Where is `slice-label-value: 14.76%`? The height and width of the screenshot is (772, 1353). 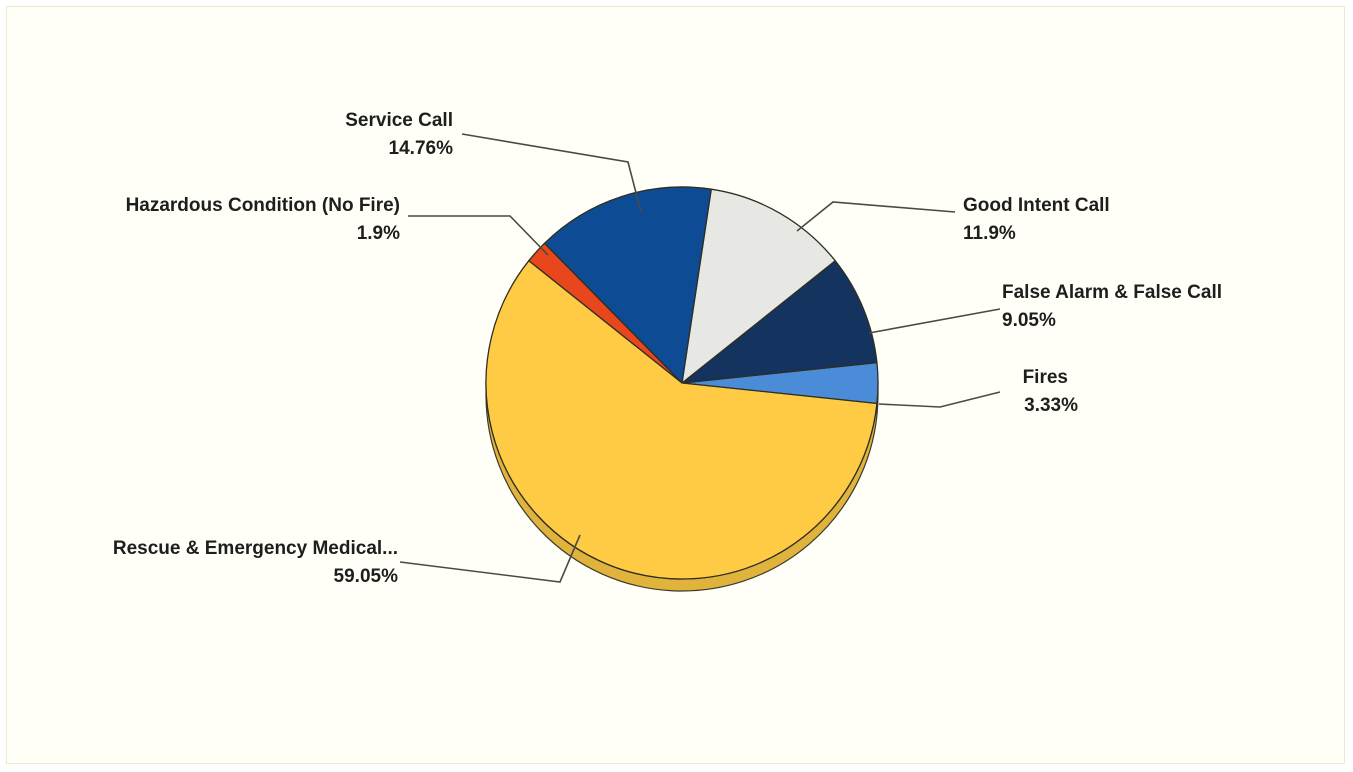 slice-label-value: 14.76% is located at coordinates (421, 148).